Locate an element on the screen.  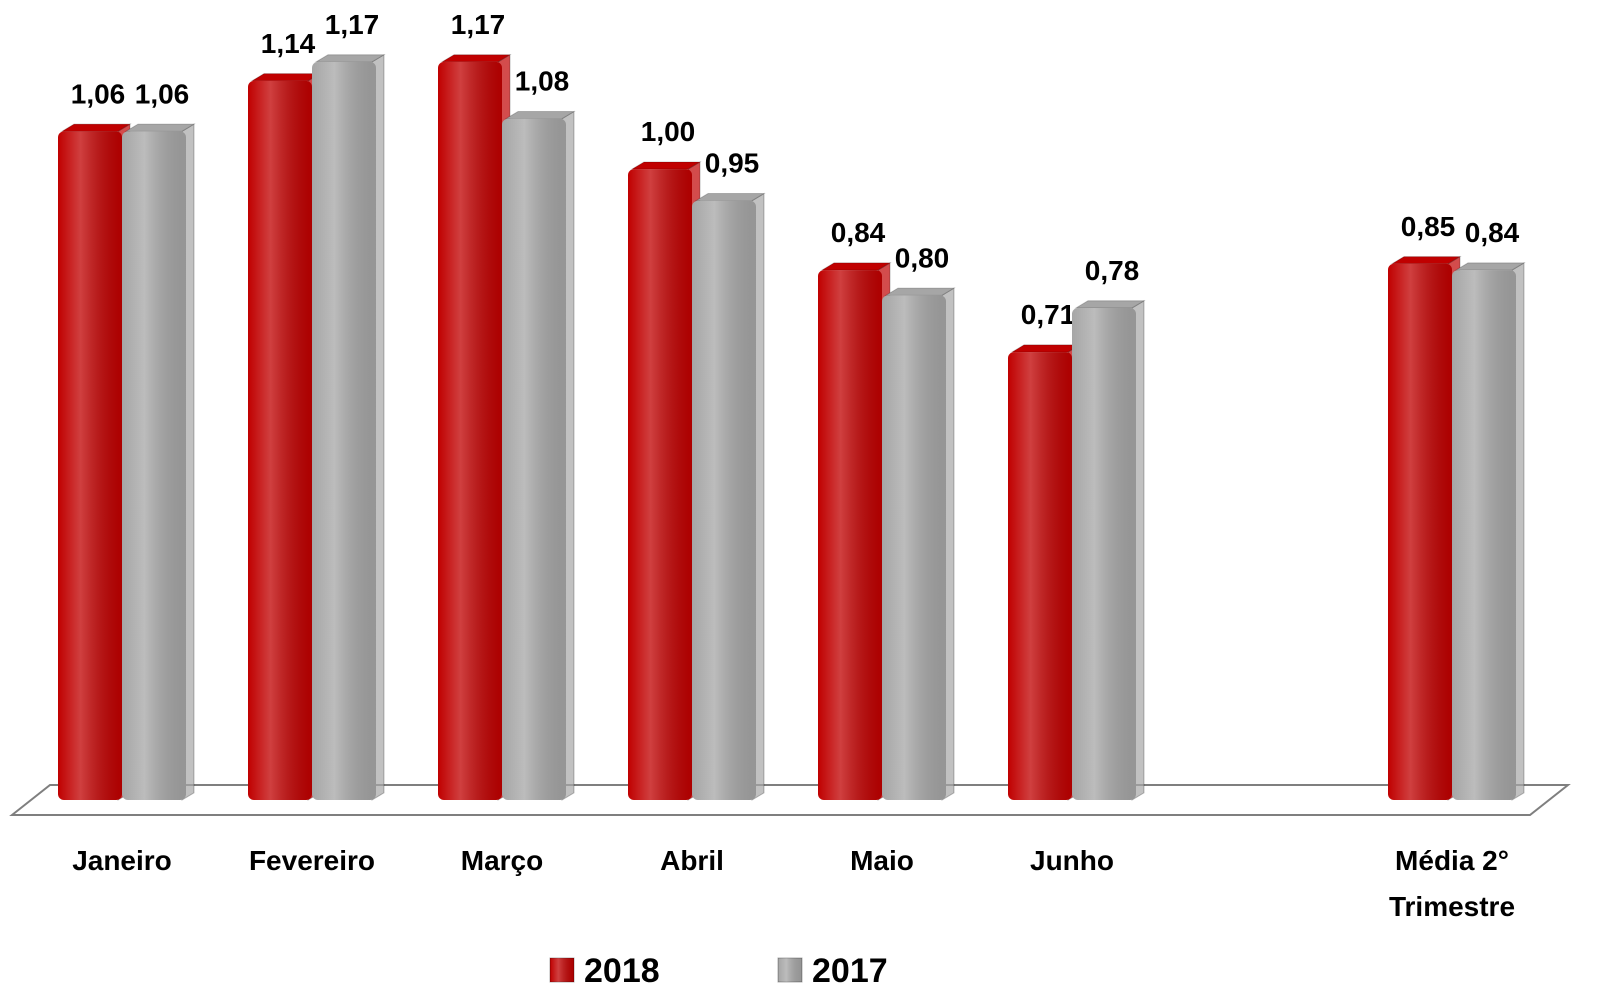
x-tick-label: Fevereiro is located at coordinates (312, 860).